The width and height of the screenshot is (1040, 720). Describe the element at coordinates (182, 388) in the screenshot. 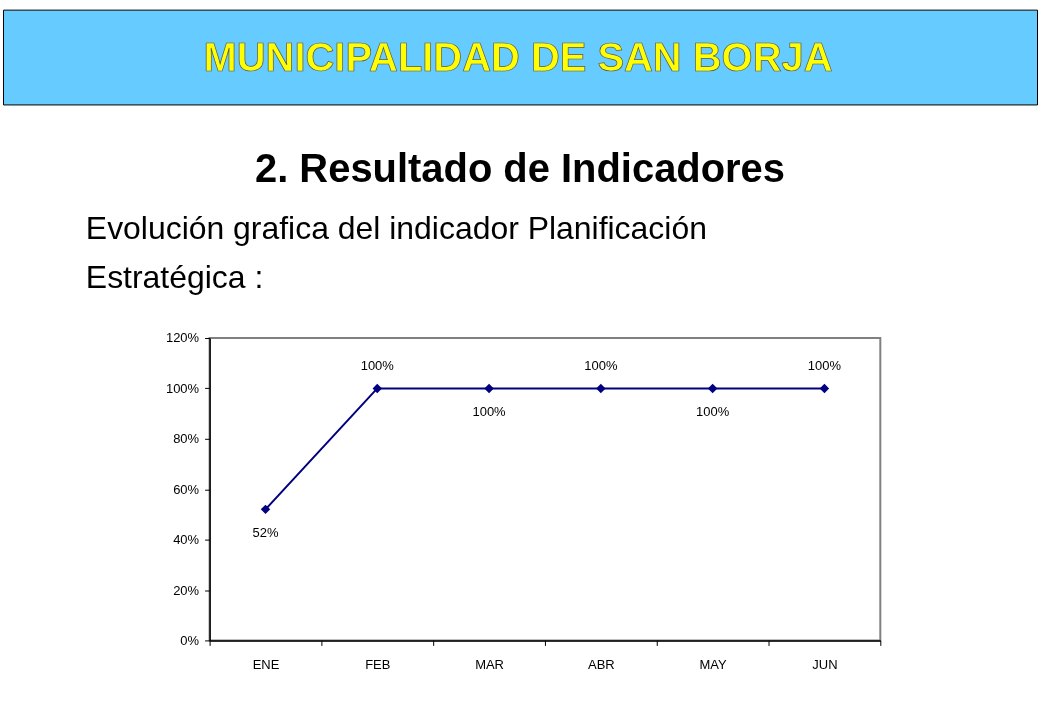

I see `y-tick-label: 100%` at that location.